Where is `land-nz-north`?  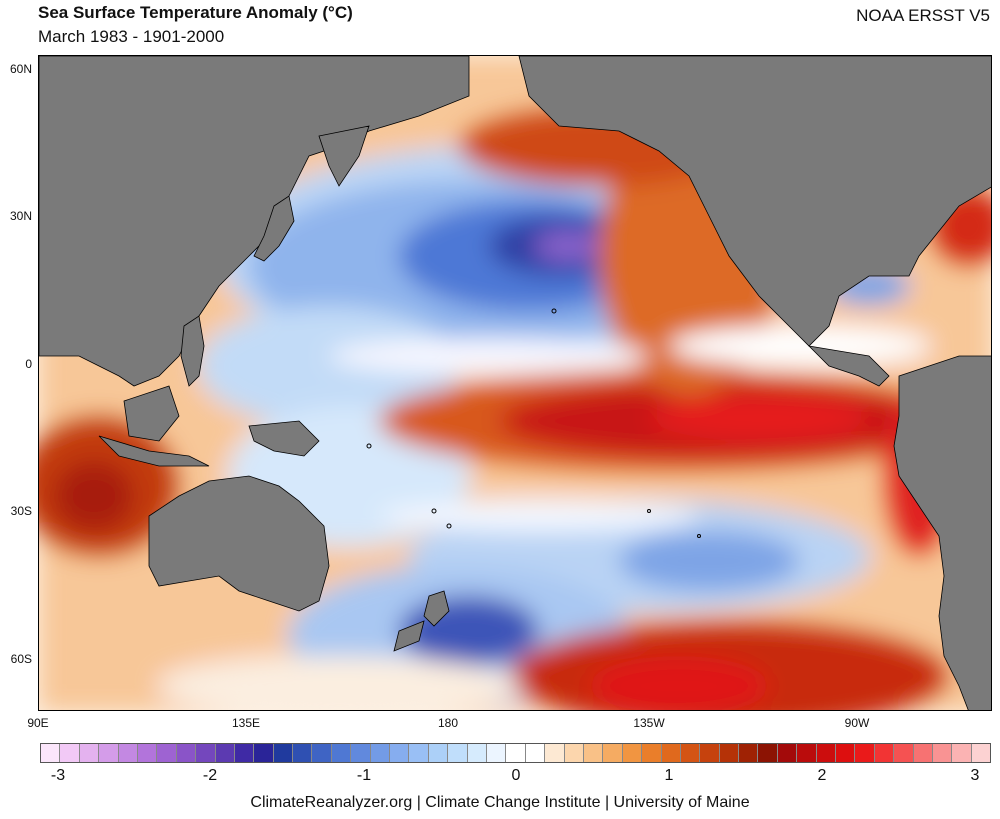
land-nz-north is located at coordinates (436, 608).